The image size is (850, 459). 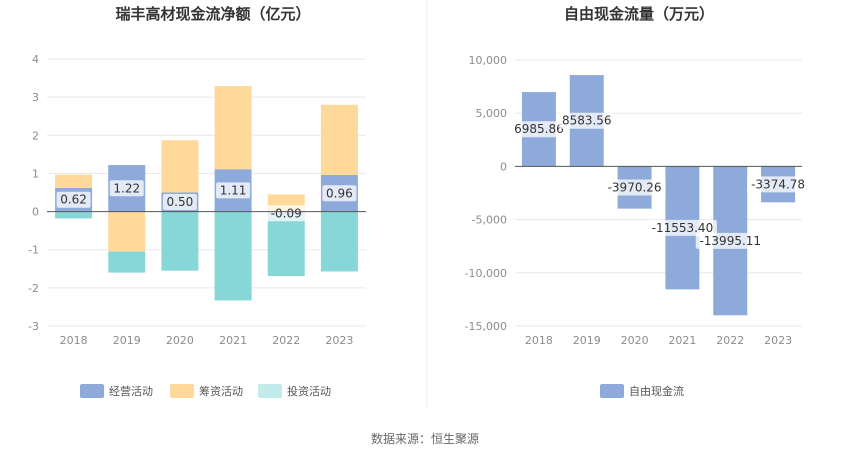 I want to click on data-label: 1.11, so click(x=233, y=190).